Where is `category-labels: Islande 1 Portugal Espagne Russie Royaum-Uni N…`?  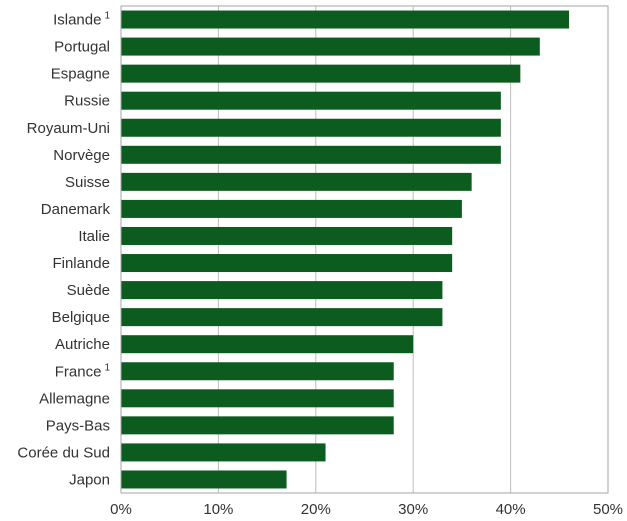
category-labels: Islande 1 Portugal Espagne Russie Royaum-Uni N… is located at coordinates (63, 250).